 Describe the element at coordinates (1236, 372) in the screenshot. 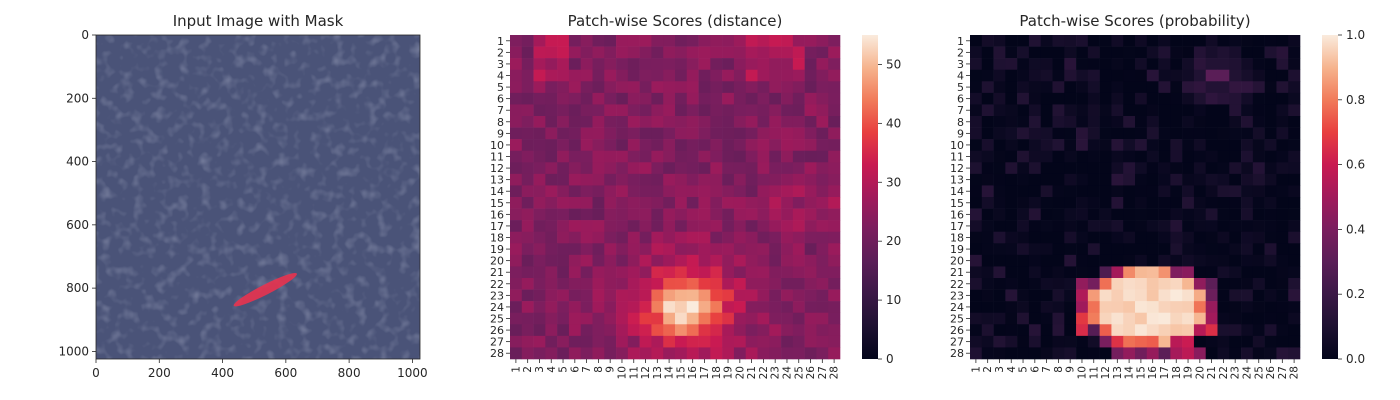

I see `col-label: 23` at that location.